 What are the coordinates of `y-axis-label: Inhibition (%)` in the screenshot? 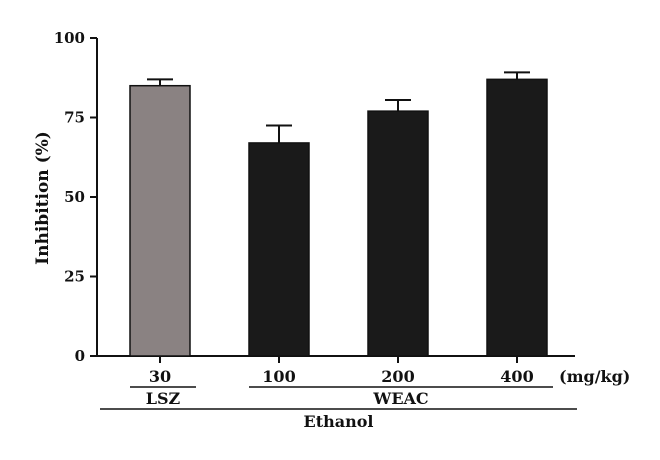 It's located at (43, 198).